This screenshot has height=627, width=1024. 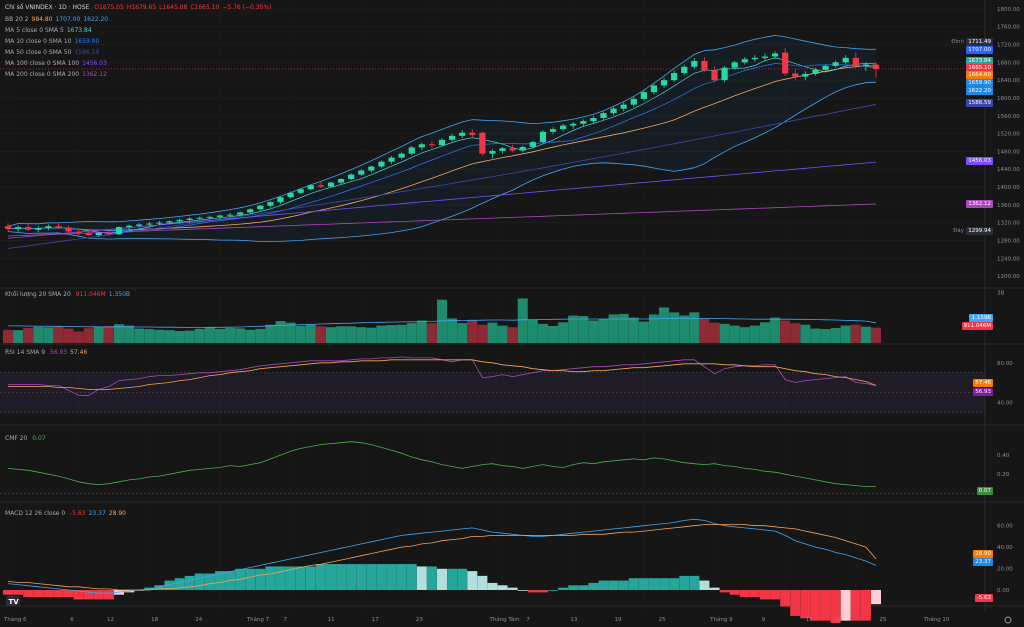 What do you see at coordinates (442, 374) in the screenshot?
I see `rsi-sma-line` at bounding box center [442, 374].